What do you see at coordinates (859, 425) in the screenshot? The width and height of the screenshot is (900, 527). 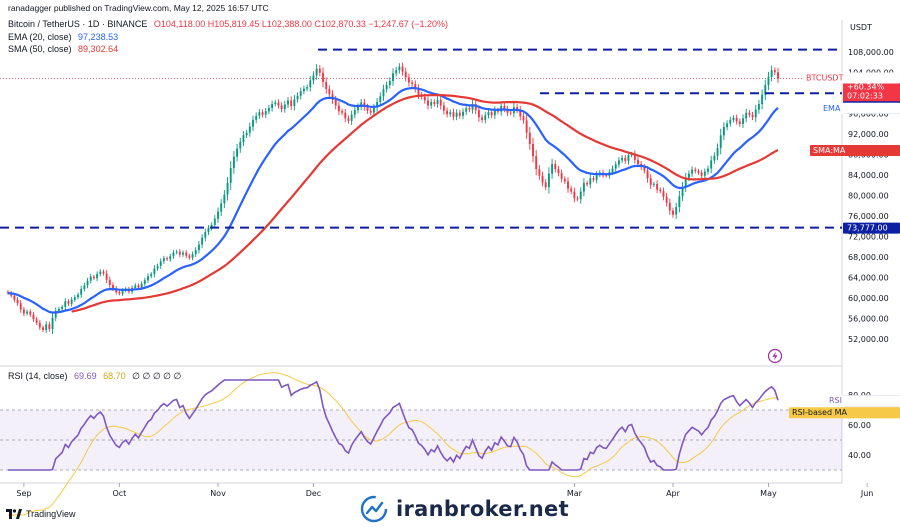 I see `rsi-tick-label: 60.00` at bounding box center [859, 425].